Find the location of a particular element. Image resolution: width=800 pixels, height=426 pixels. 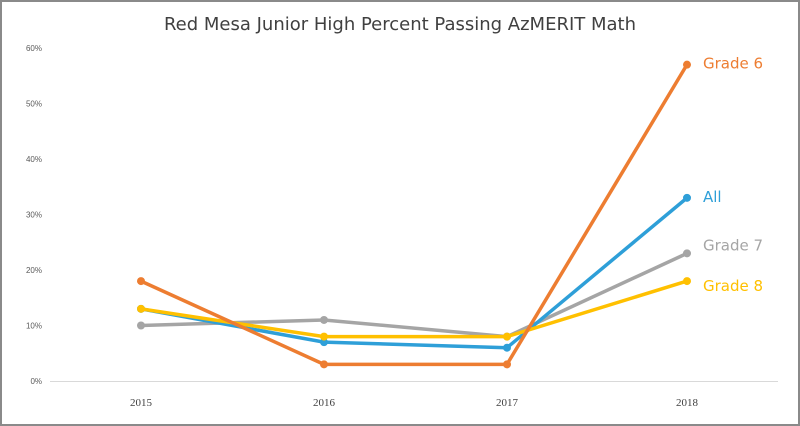

series-label: All is located at coordinates (712, 197).